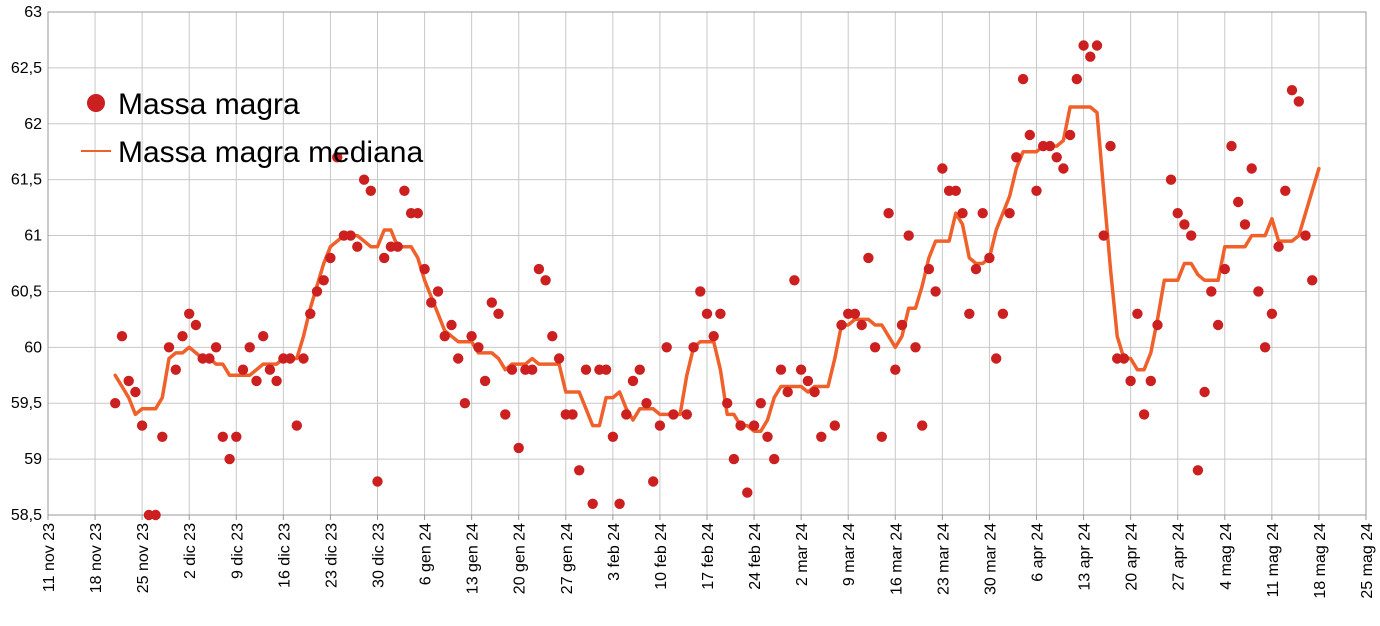 Image resolution: width=1380 pixels, height=626 pixels. Describe the element at coordinates (614, 552) in the screenshot. I see `x-tick-label: 3 feb 24` at that location.